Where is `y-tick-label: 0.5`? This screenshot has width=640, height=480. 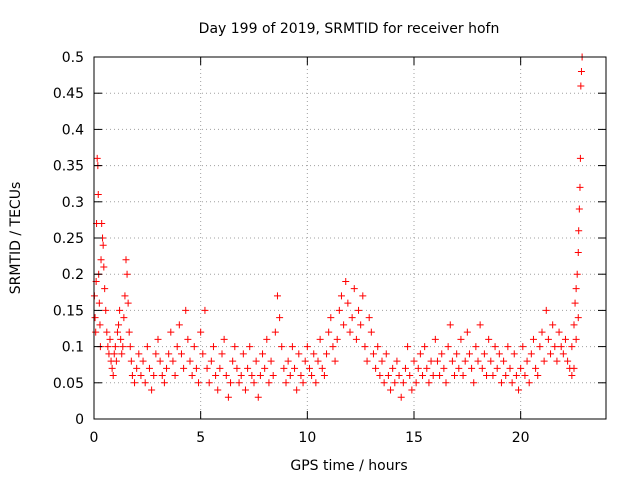 y-tick-label: 0.5 is located at coordinates (73, 58).